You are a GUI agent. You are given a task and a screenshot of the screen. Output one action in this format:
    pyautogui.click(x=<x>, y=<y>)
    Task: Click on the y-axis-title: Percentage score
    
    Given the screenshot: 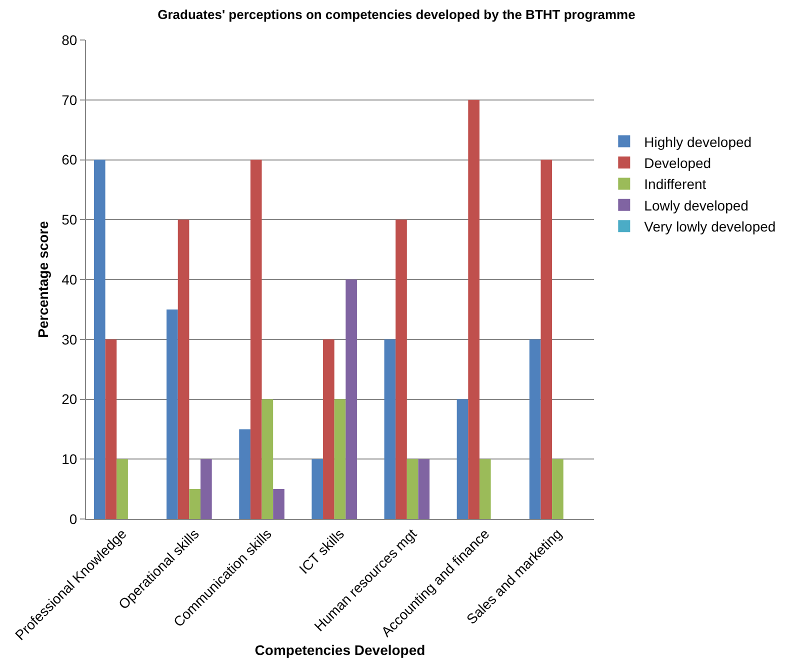 What is the action you would take?
    pyautogui.click(x=43, y=279)
    